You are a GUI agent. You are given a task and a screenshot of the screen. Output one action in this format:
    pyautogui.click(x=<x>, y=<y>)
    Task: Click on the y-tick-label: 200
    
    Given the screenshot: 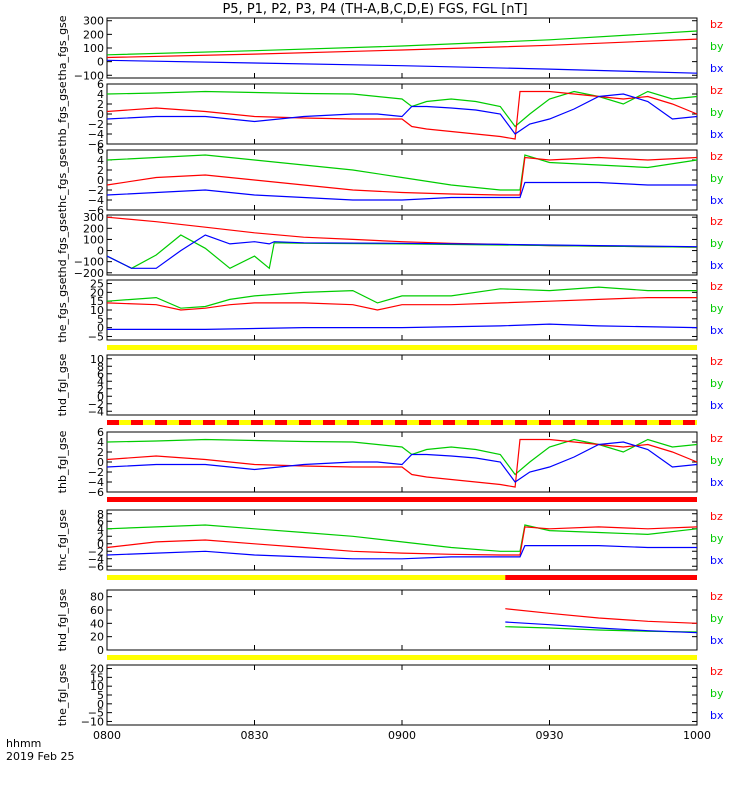 What is the action you would take?
    pyautogui.click(x=93, y=34)
    